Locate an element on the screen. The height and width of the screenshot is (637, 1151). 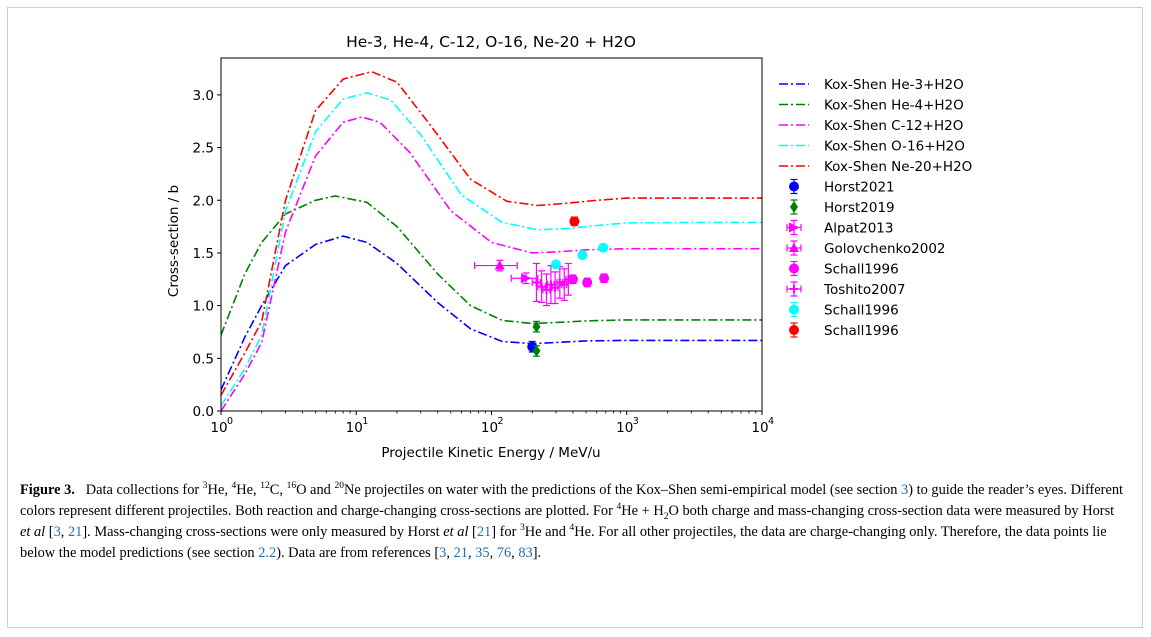
caption-sub: 2 is located at coordinates (666, 516).